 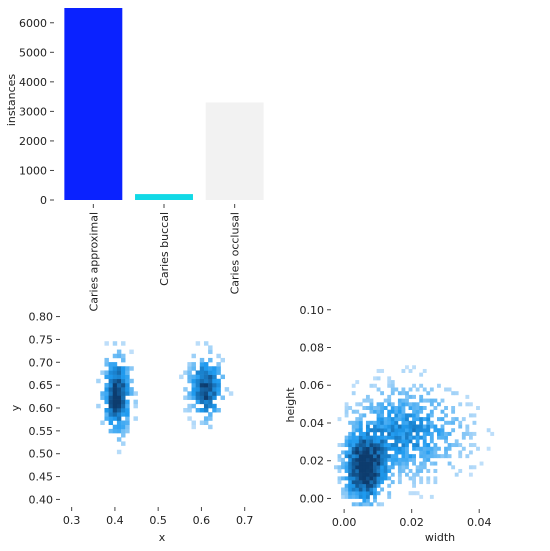 What do you see at coordinates (315, 404) in the screenshot?
I see `wh-y-ticks: 0.00 0.02 0.04 0.06 0.08 0.10` at bounding box center [315, 404].